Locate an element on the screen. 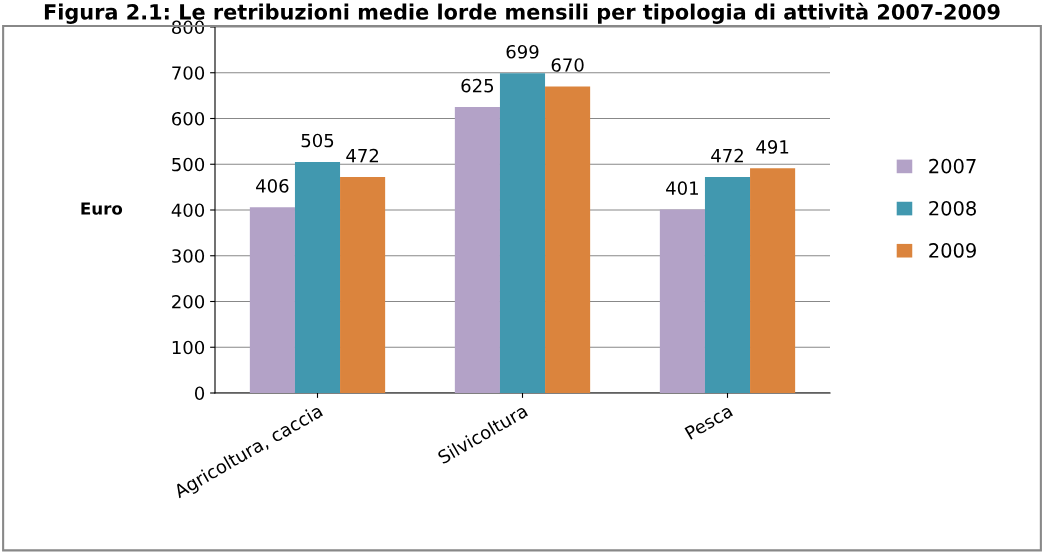 This screenshot has width=1044, height=552. data-label: 625 is located at coordinates (477, 85).